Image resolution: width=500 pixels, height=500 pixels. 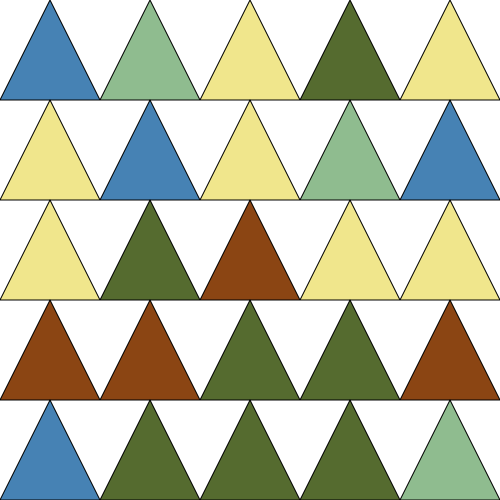 I want to click on triangle-olive-r3-c2, so click(x=150, y=249).